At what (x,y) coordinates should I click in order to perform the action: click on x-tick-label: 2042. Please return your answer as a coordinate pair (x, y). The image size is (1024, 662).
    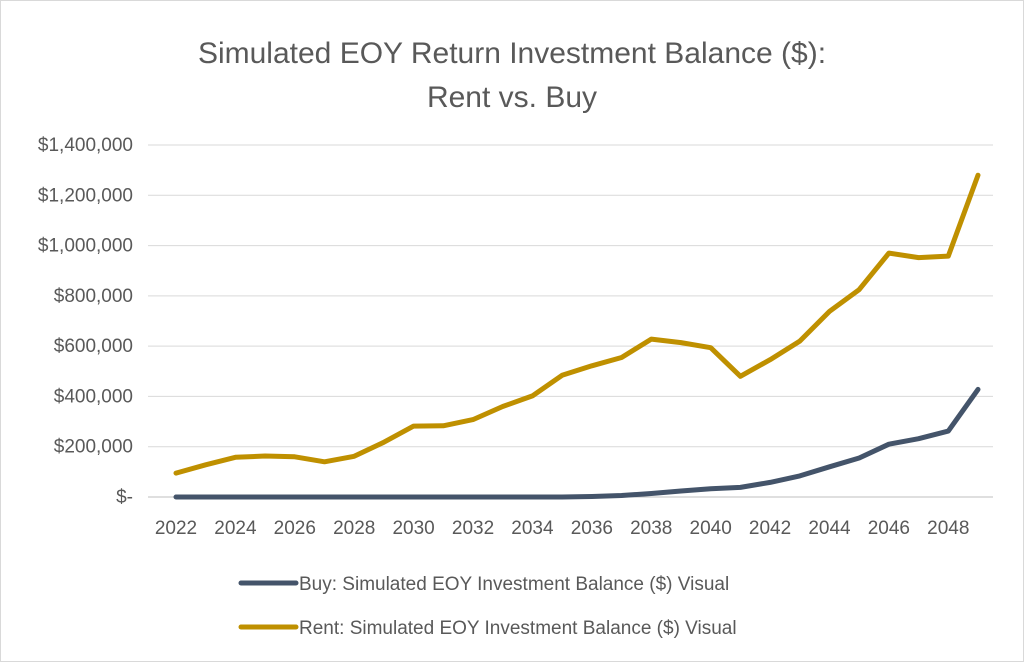
    Looking at the image, I should click on (770, 528).